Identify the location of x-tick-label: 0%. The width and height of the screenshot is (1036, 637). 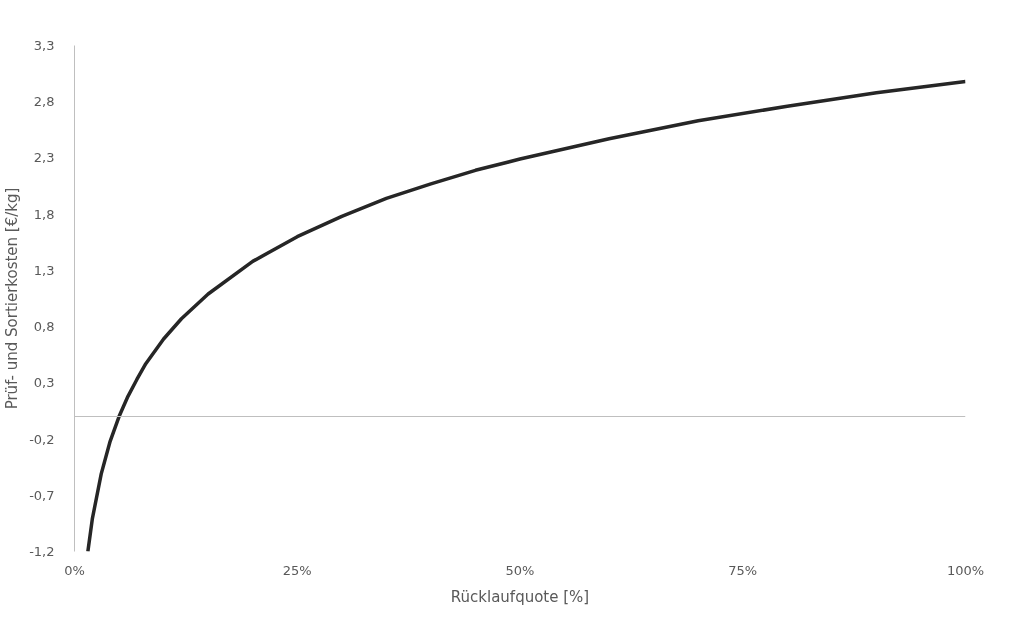
(74, 570).